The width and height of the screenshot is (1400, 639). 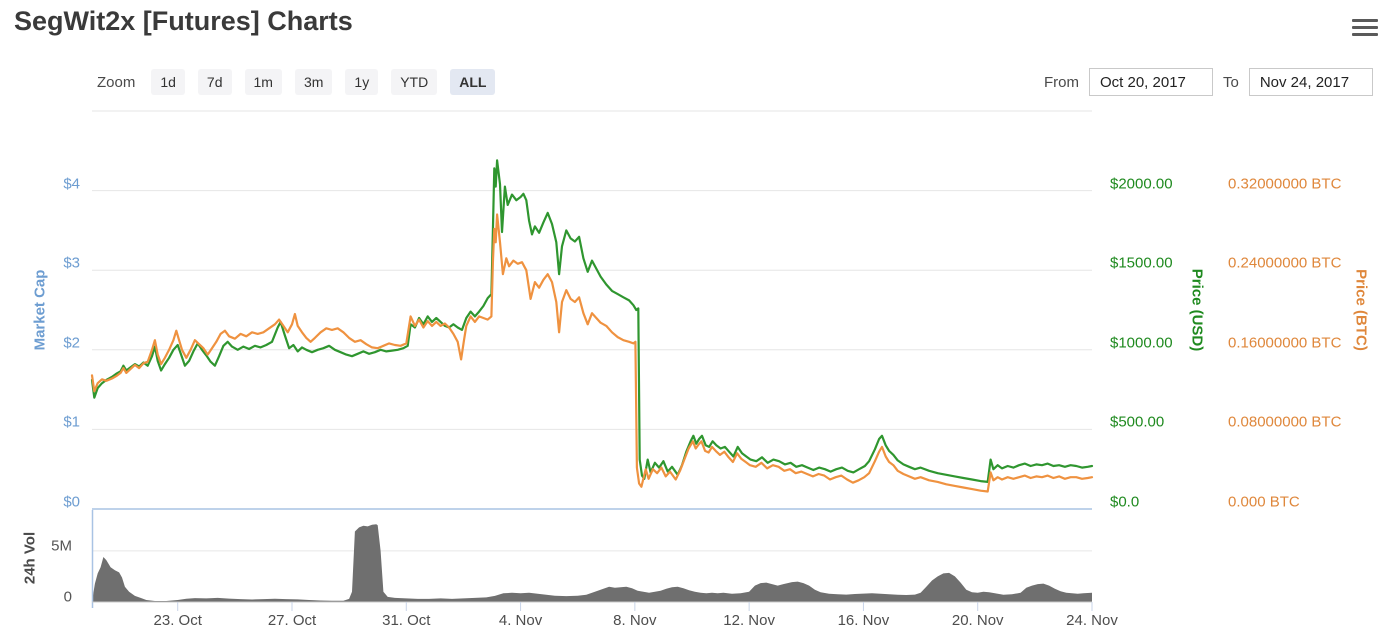 What do you see at coordinates (1231, 82) in the screenshot?
I see `to-label: To` at bounding box center [1231, 82].